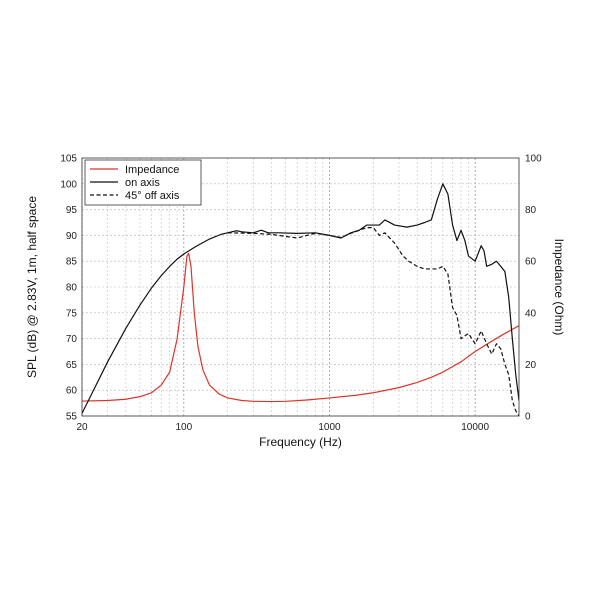 This screenshot has width=600, height=600. Describe the element at coordinates (72, 365) in the screenshot. I see `left-y-tick-label: 65` at that location.